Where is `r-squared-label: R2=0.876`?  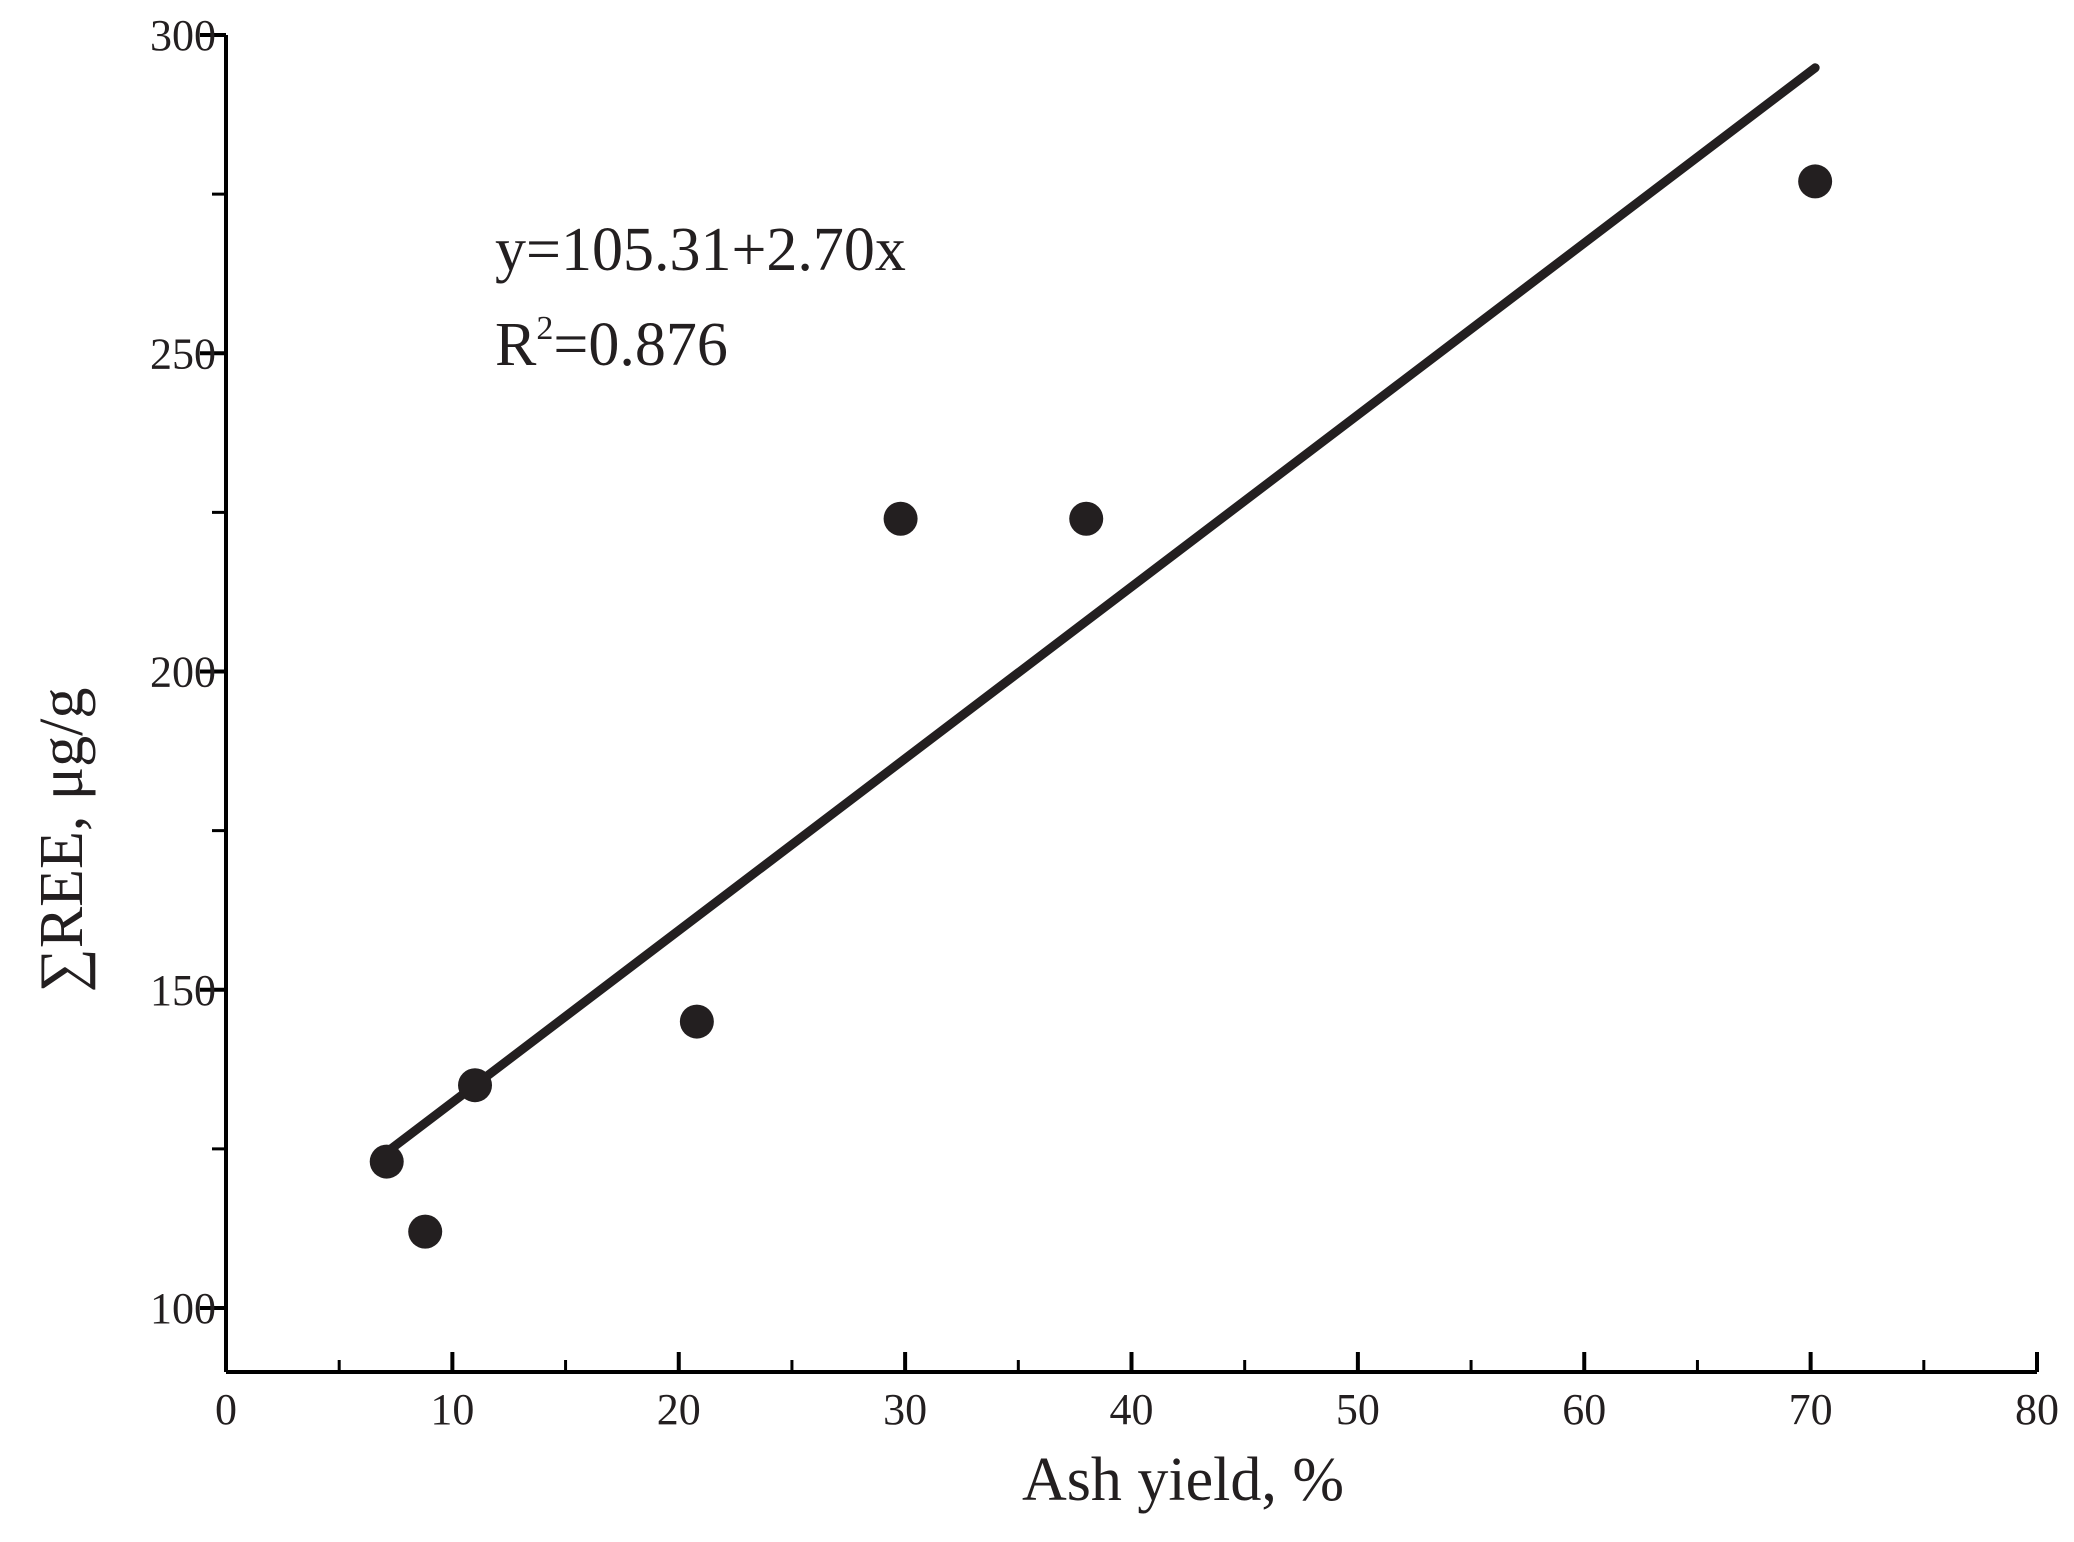 r-squared-label: R2=0.876 is located at coordinates (611, 344).